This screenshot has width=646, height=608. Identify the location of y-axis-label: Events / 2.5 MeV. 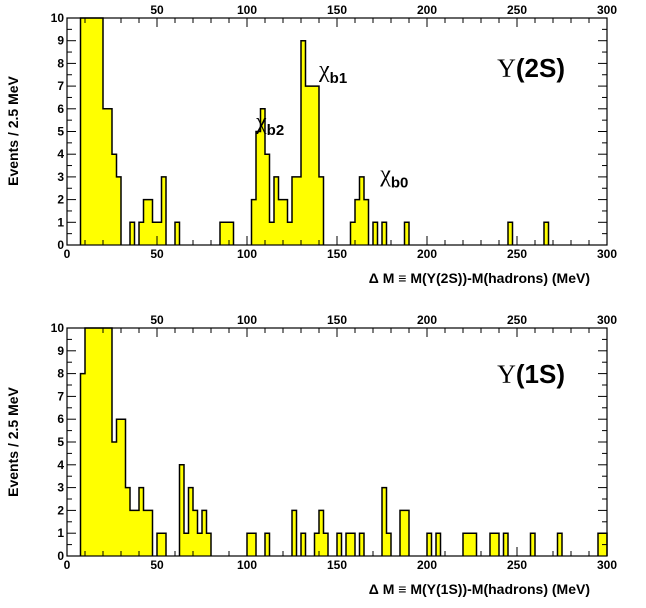
(13, 130).